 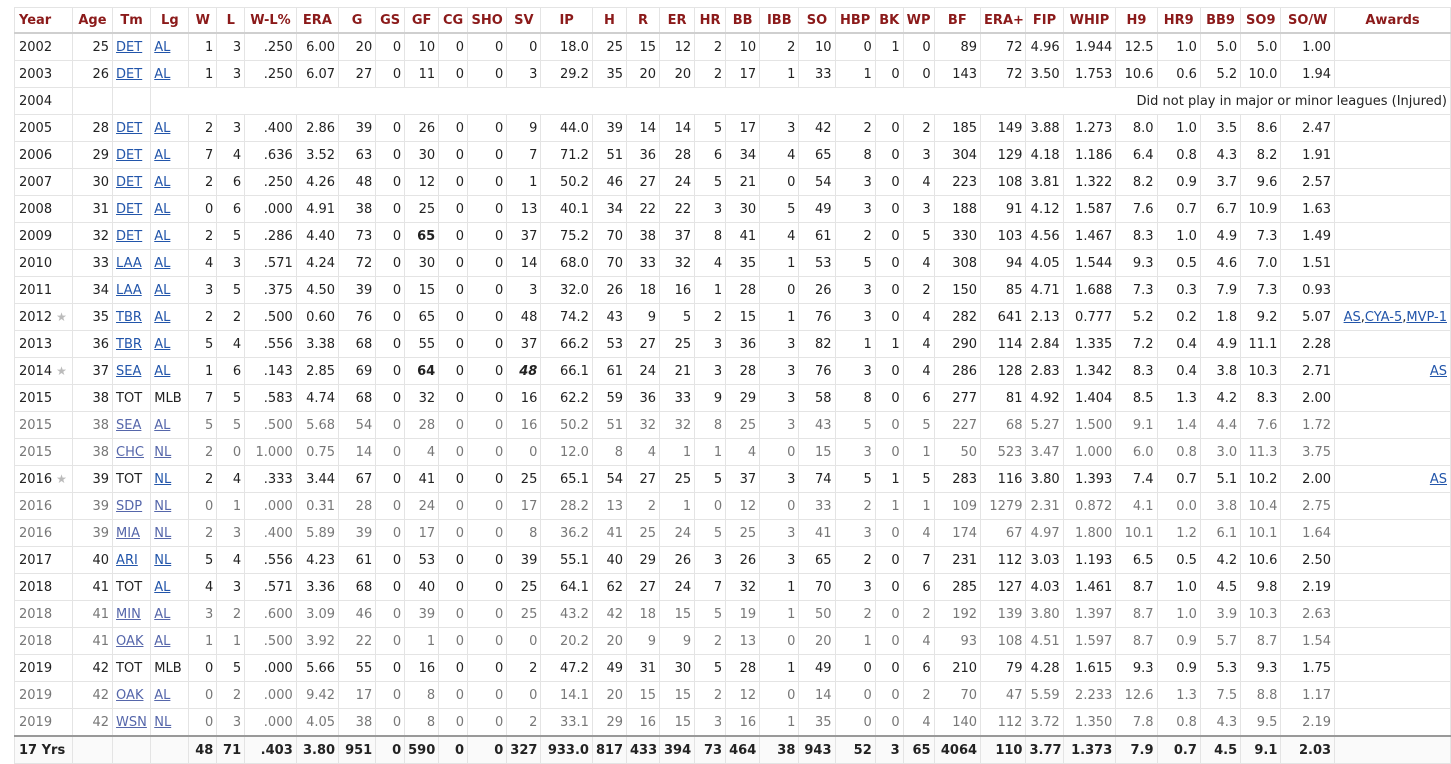 I want to click on column-header-bb: BB, so click(x=743, y=20).